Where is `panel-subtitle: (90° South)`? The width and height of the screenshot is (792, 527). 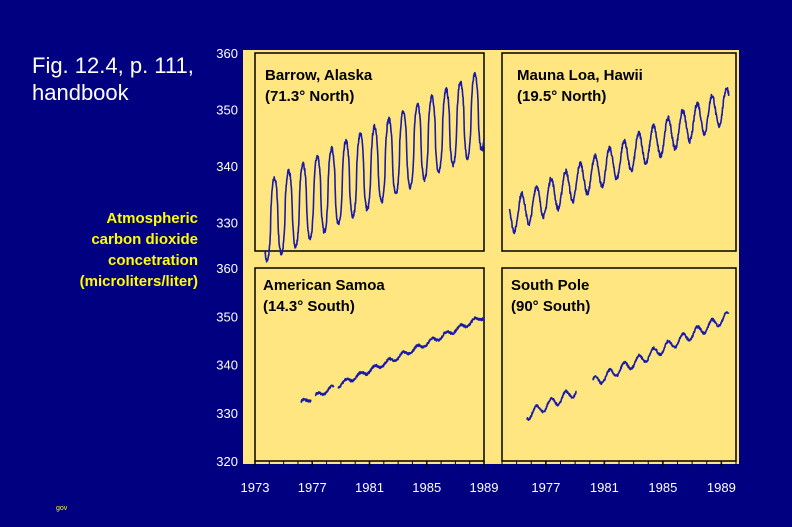 panel-subtitle: (90° South) is located at coordinates (550, 306).